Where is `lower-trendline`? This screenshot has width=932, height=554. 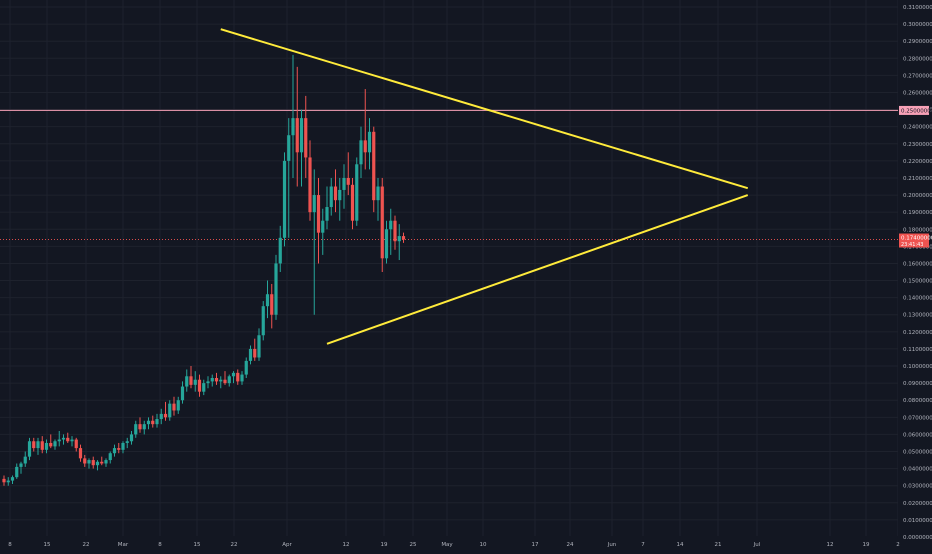 lower-trendline is located at coordinates (537, 269).